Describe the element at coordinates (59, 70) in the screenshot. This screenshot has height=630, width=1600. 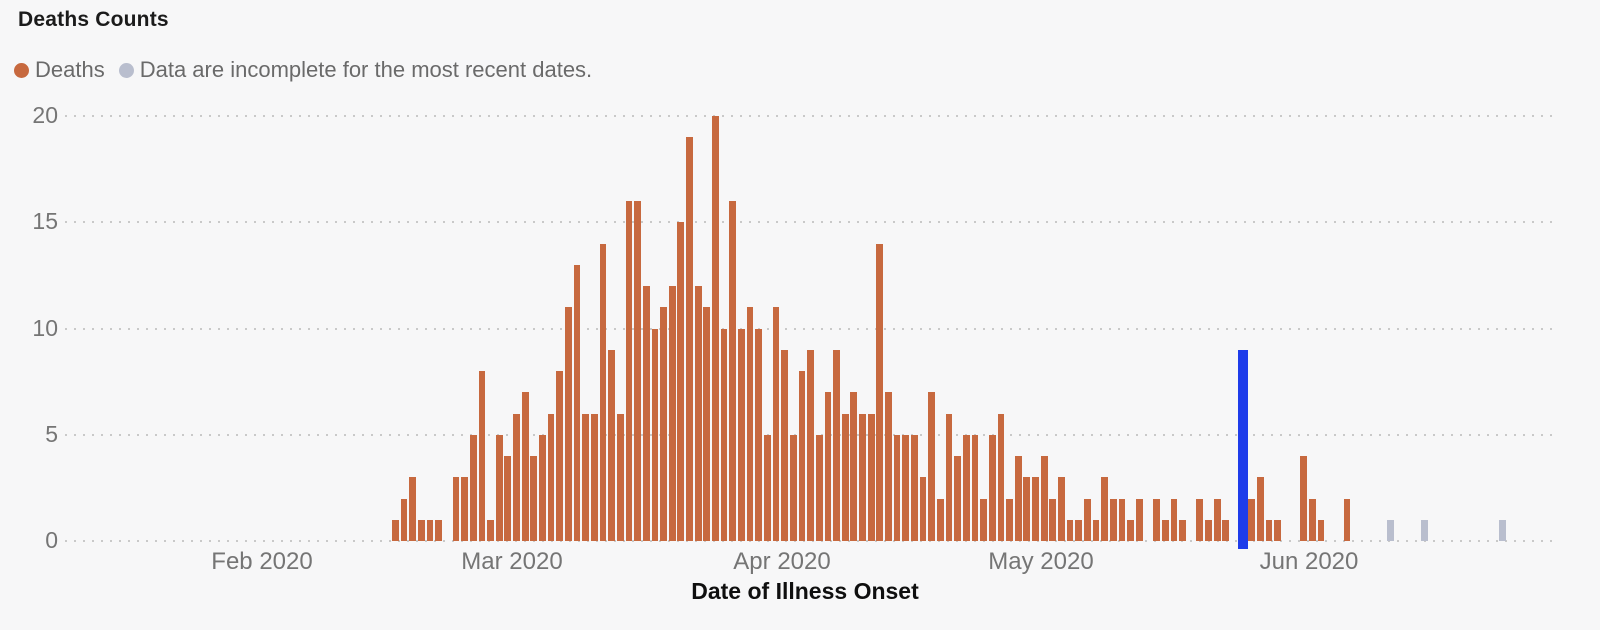
I see `legend-item-deaths: Deaths` at that location.